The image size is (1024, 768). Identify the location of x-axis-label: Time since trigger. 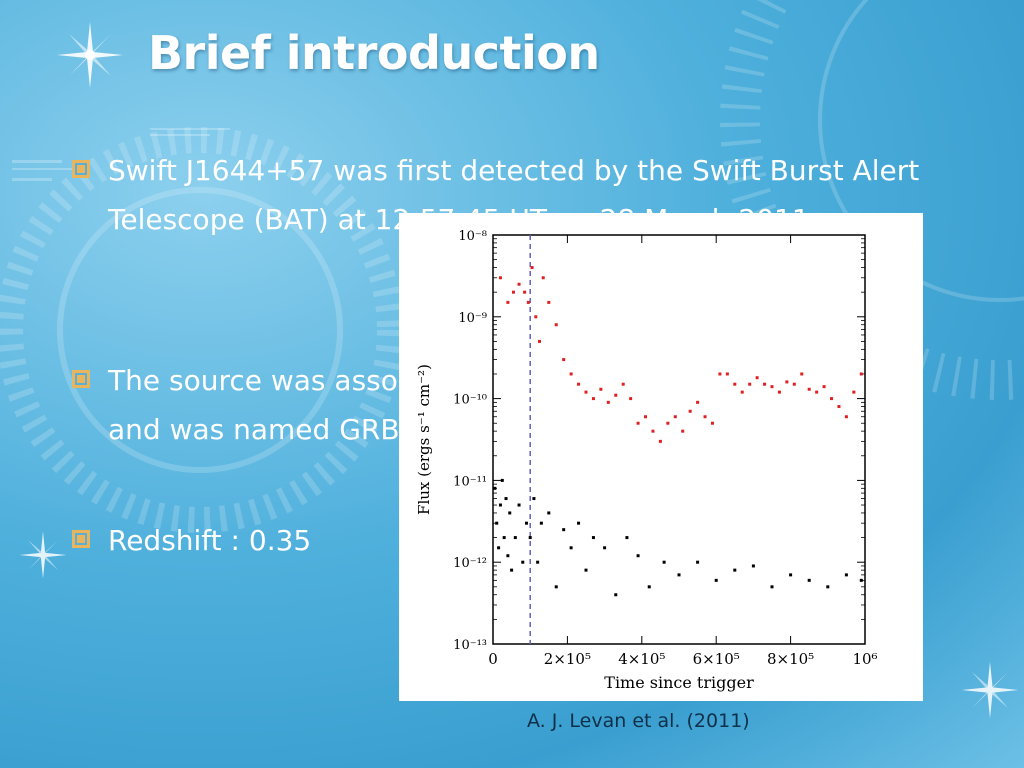
(679, 682).